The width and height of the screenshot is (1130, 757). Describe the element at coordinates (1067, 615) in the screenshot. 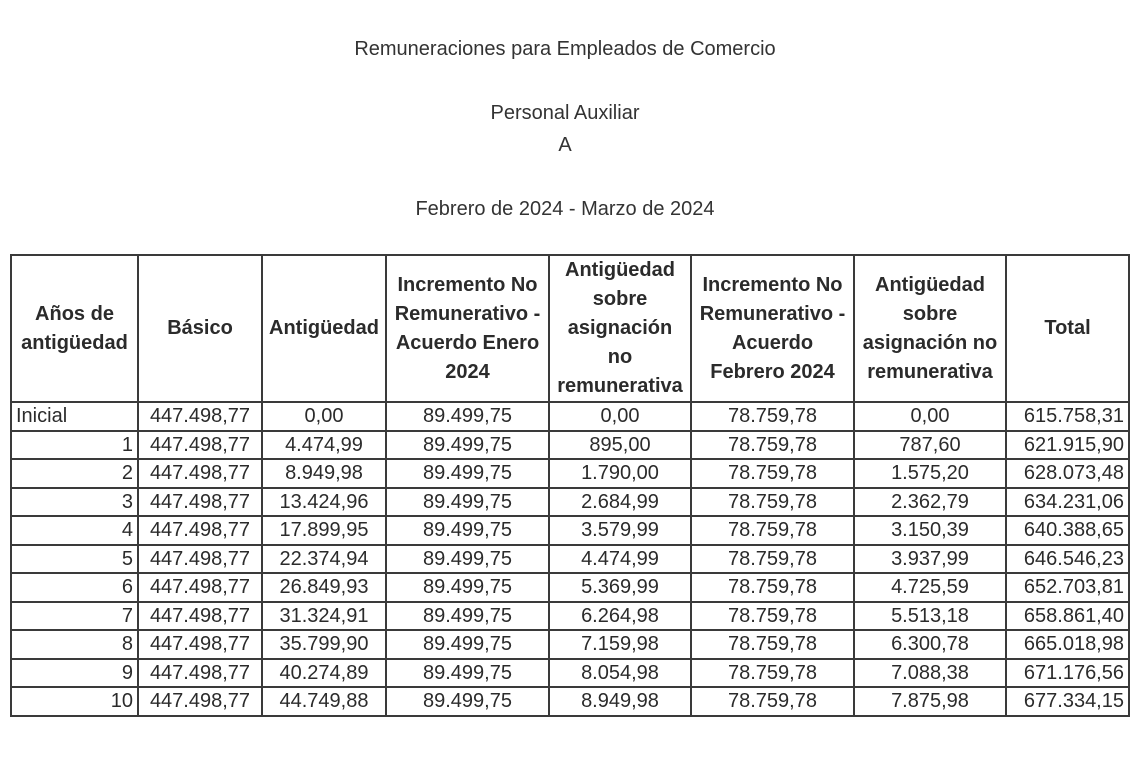

I see `cell-total: 658.861,40` at that location.